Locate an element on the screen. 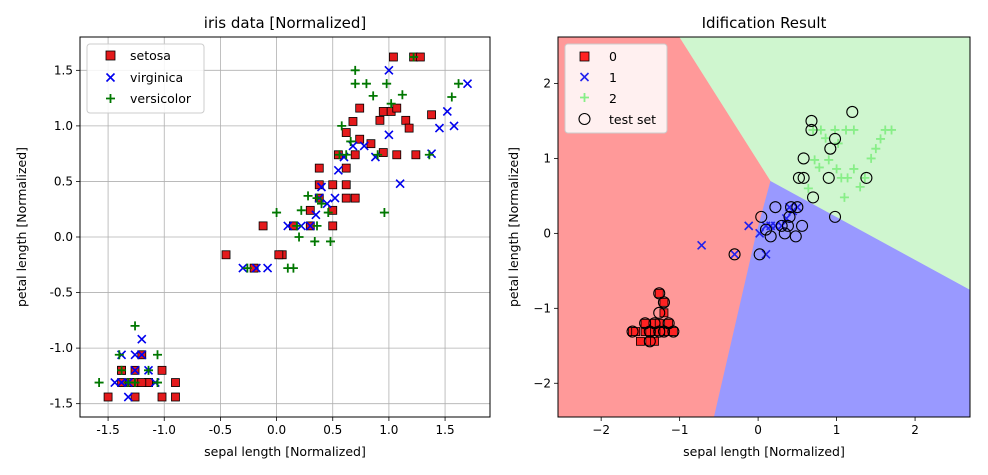 This screenshot has width=988, height=475. y-tick-label: 1.5 is located at coordinates (63, 70).